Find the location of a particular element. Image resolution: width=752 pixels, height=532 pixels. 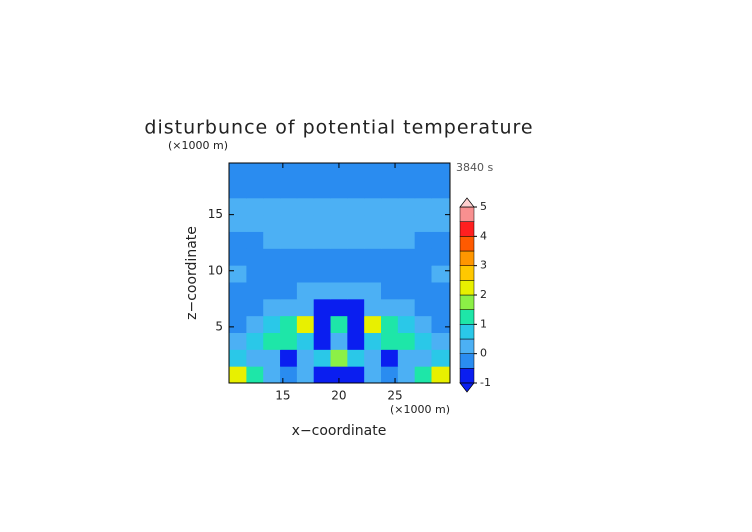

time-label: 3840 s is located at coordinates (474, 167).